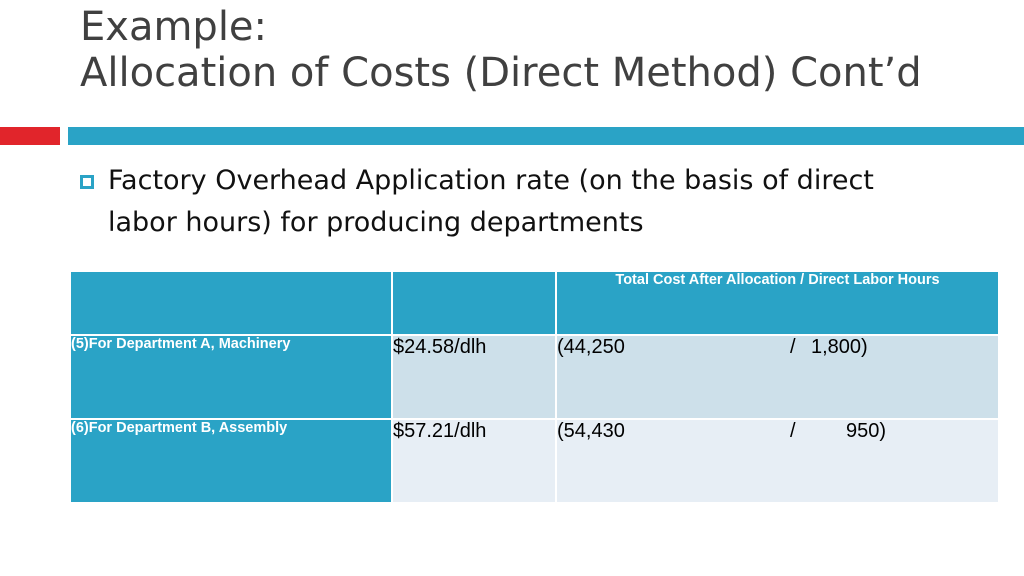  I want to click on calc-dept-a: (44,250 / 1,800), so click(777, 377).